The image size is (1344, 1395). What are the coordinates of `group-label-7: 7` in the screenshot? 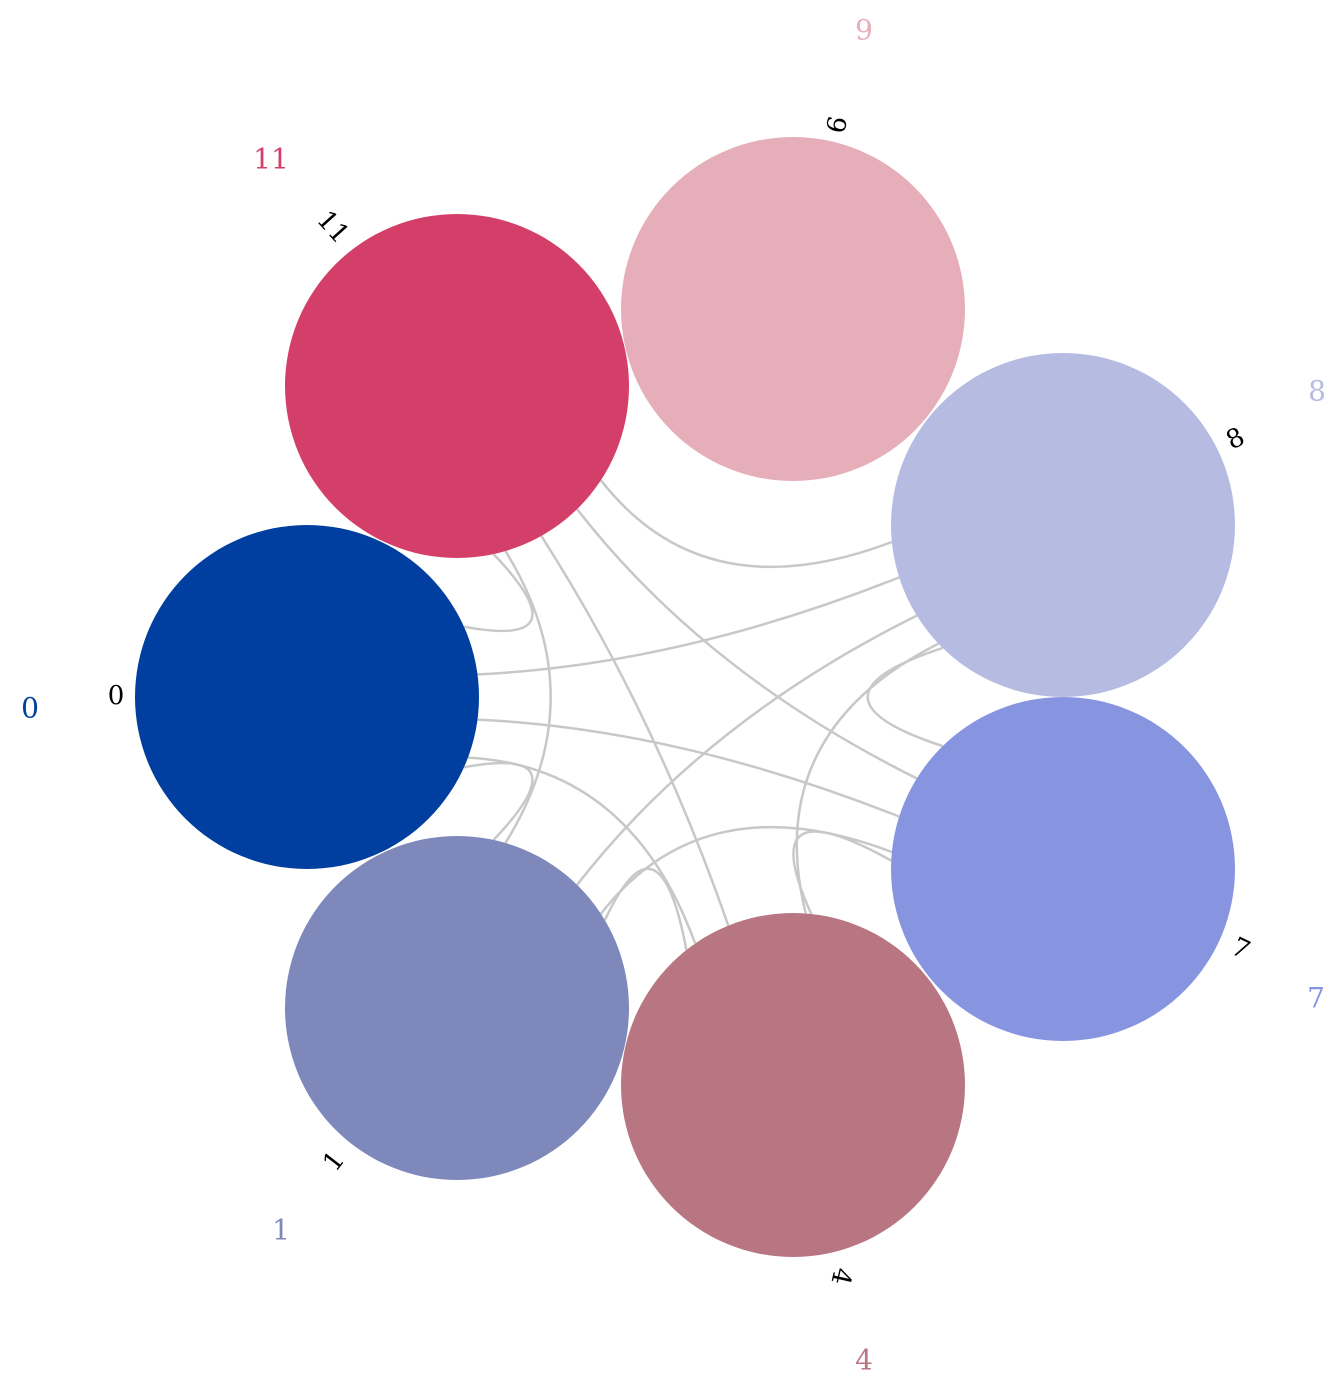 It's located at (1316, 998).